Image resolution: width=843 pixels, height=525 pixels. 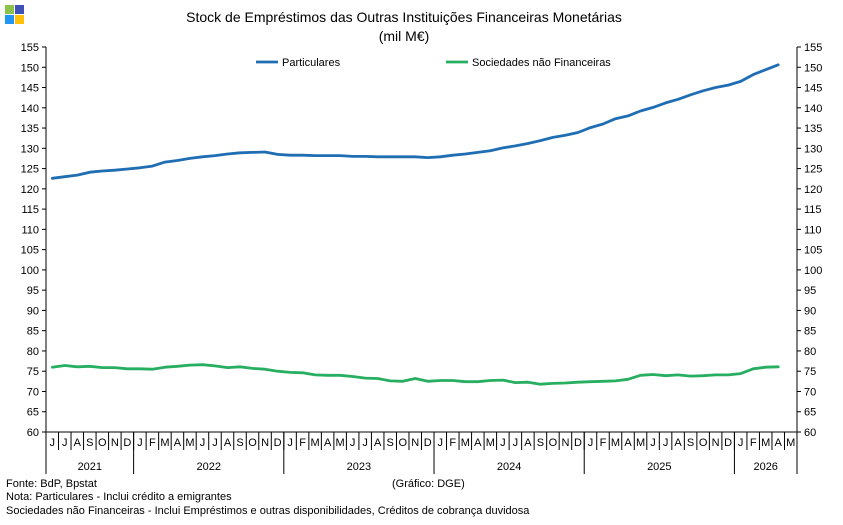 What do you see at coordinates (810, 433) in the screenshot?
I see `y-tick-label-right: 60` at bounding box center [810, 433].